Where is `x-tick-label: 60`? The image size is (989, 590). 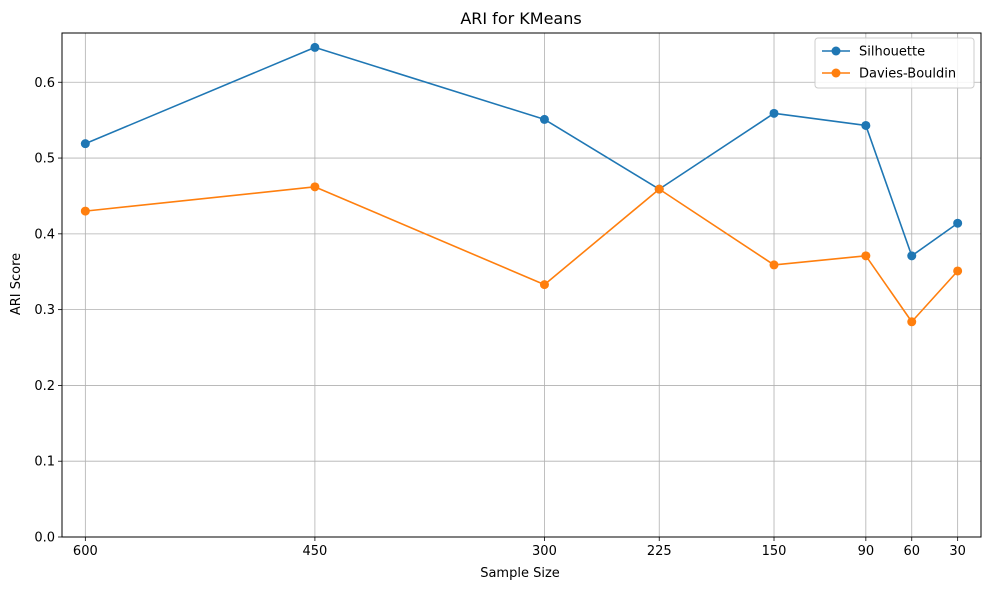
x-tick-label: 60 is located at coordinates (911, 551).